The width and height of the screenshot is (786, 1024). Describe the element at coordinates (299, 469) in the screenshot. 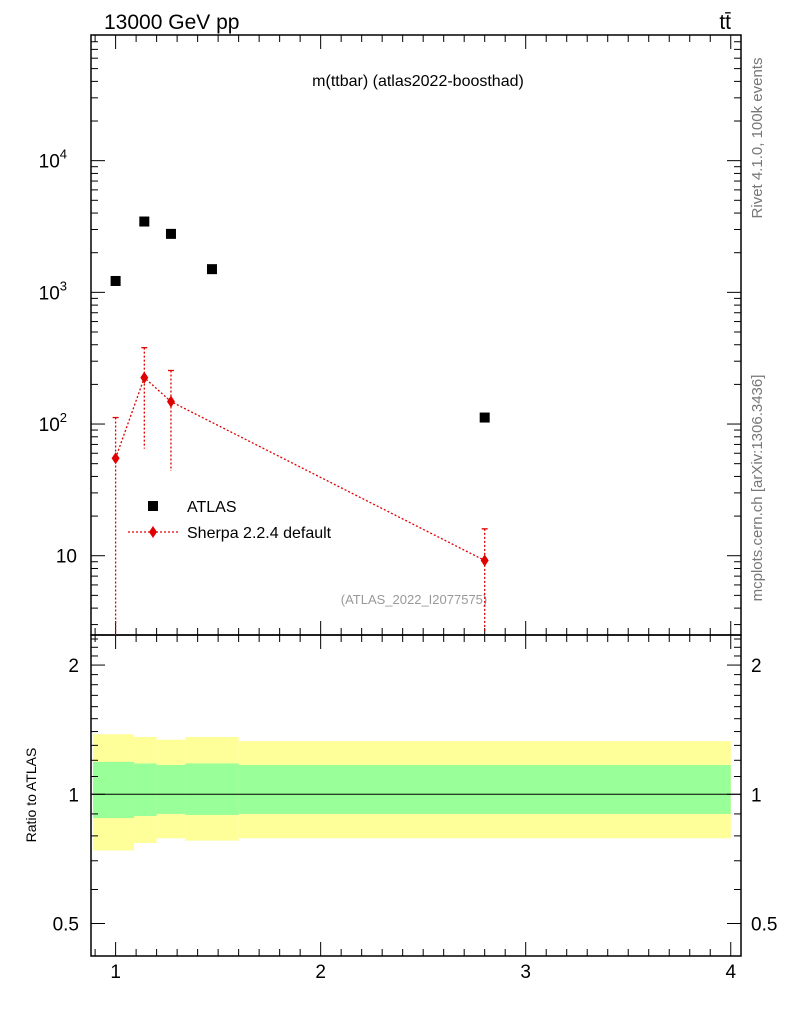

I see `sherpa-line` at that location.